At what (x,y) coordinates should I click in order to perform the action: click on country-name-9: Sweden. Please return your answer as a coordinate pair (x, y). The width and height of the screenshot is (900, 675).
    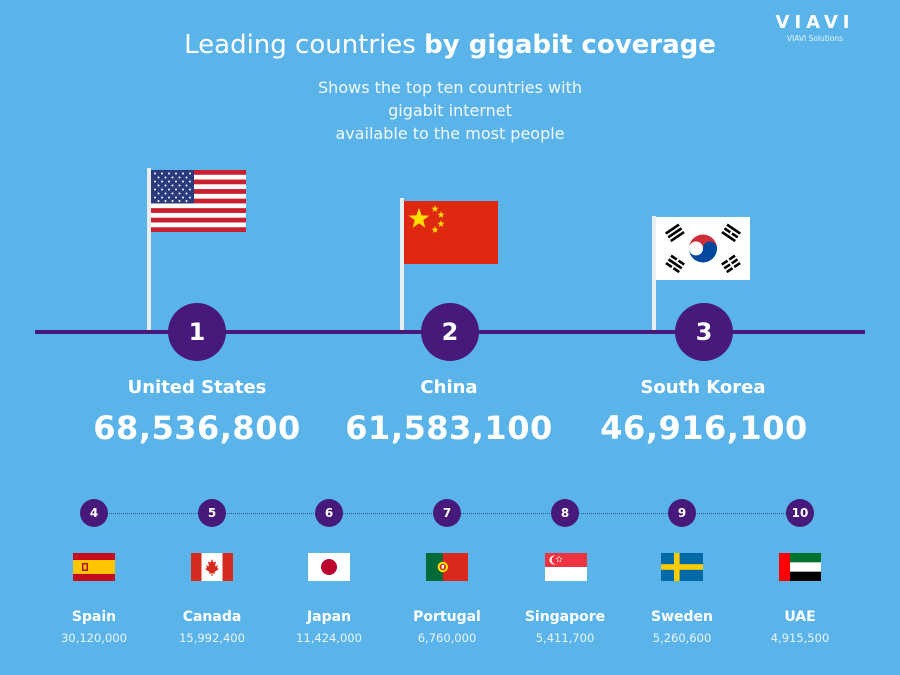
    Looking at the image, I should click on (682, 617).